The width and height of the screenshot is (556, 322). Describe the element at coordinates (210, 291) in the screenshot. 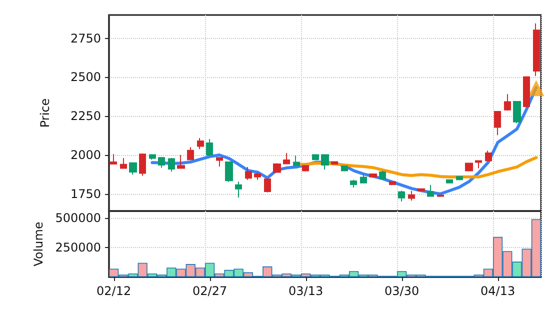

I see `x-tick-label: 02/27` at that location.